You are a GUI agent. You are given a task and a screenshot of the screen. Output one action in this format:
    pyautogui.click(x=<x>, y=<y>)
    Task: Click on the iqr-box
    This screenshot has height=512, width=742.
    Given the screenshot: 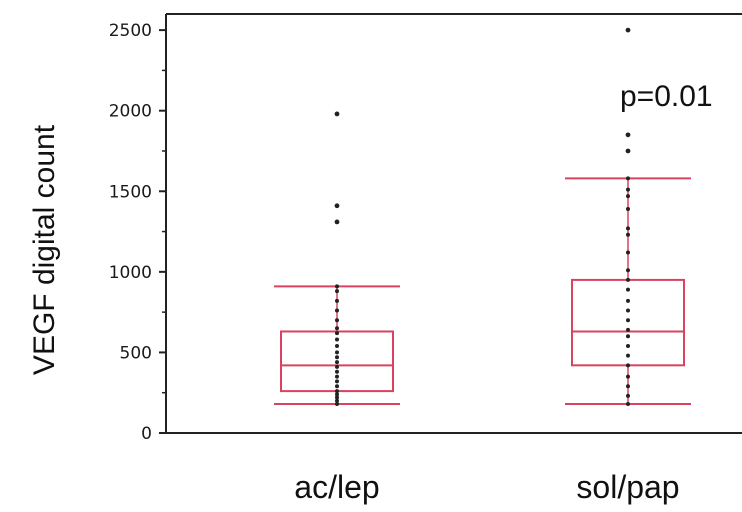 What is the action you would take?
    pyautogui.click(x=628, y=322)
    